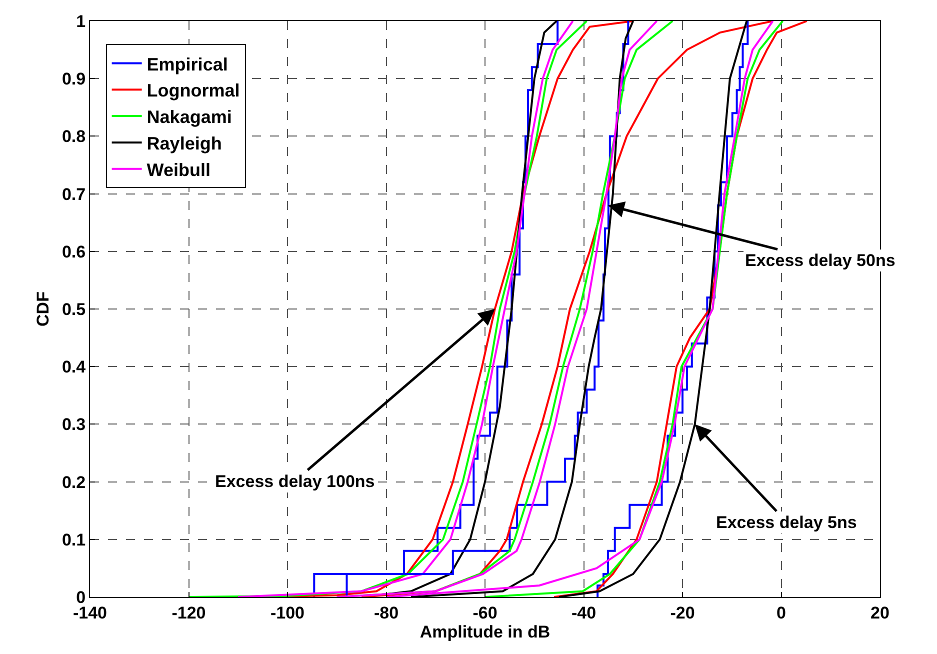 Image resolution: width=937 pixels, height=654 pixels. What do you see at coordinates (43, 309) in the screenshot?
I see `y-axis-title: CDF` at bounding box center [43, 309].